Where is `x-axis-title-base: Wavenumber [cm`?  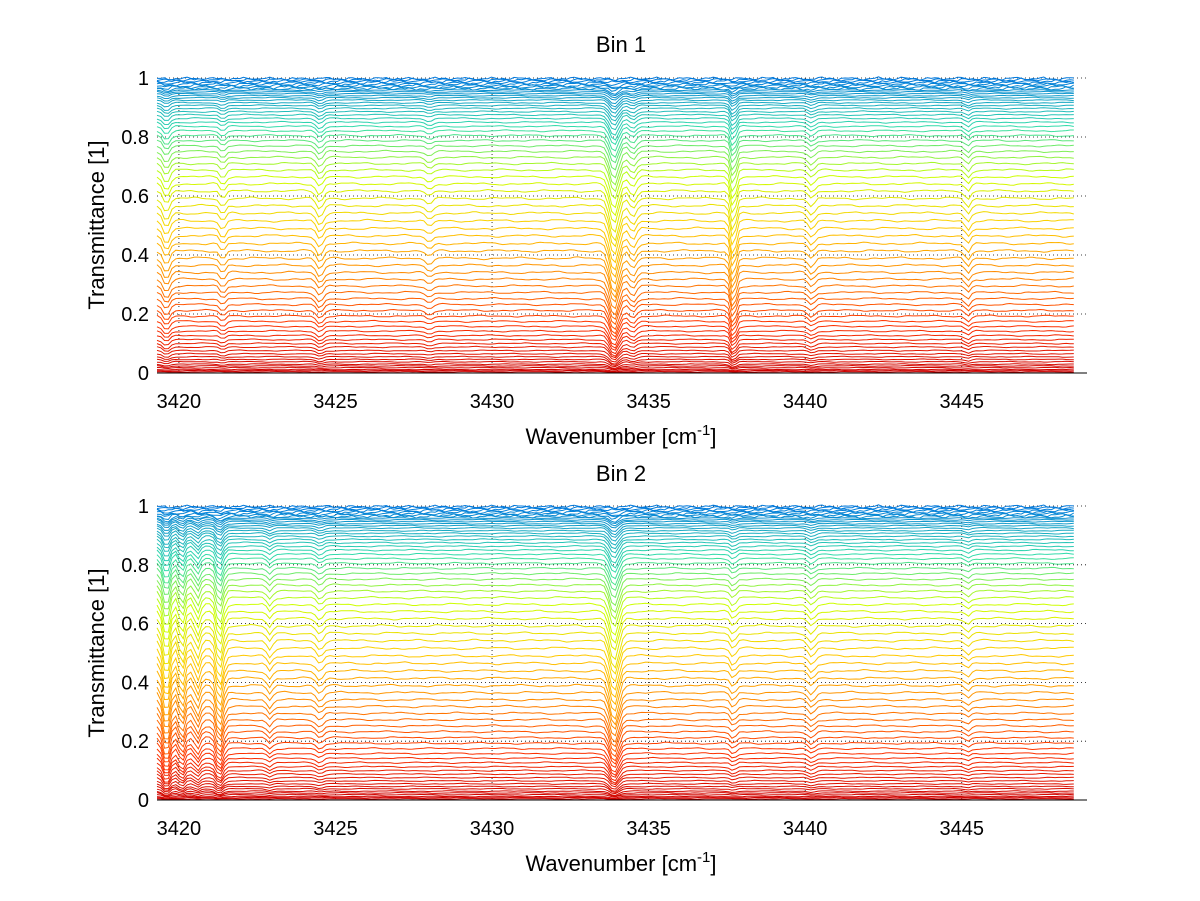 x-axis-title-base: Wavenumber [cm is located at coordinates (611, 863).